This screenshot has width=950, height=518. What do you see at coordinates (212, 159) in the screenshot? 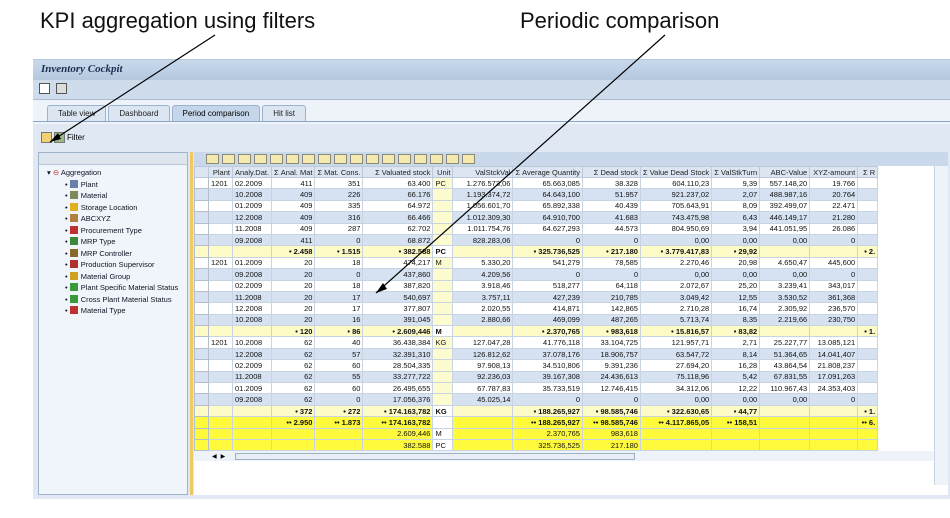
I see `details-icon` at bounding box center [212, 159].